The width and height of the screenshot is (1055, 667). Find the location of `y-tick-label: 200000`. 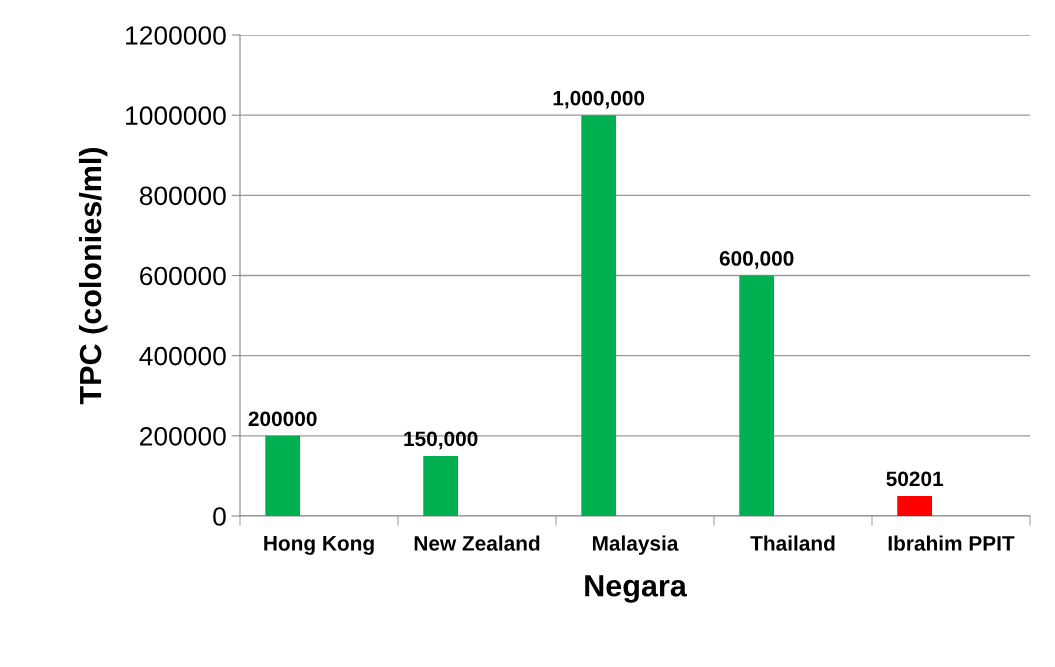

y-tick-label: 200000 is located at coordinates (183, 436).